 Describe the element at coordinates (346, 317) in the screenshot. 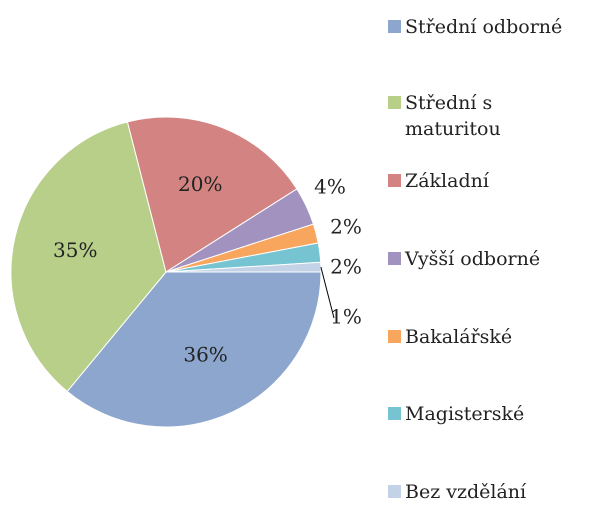

I see `data-label: 1%` at that location.